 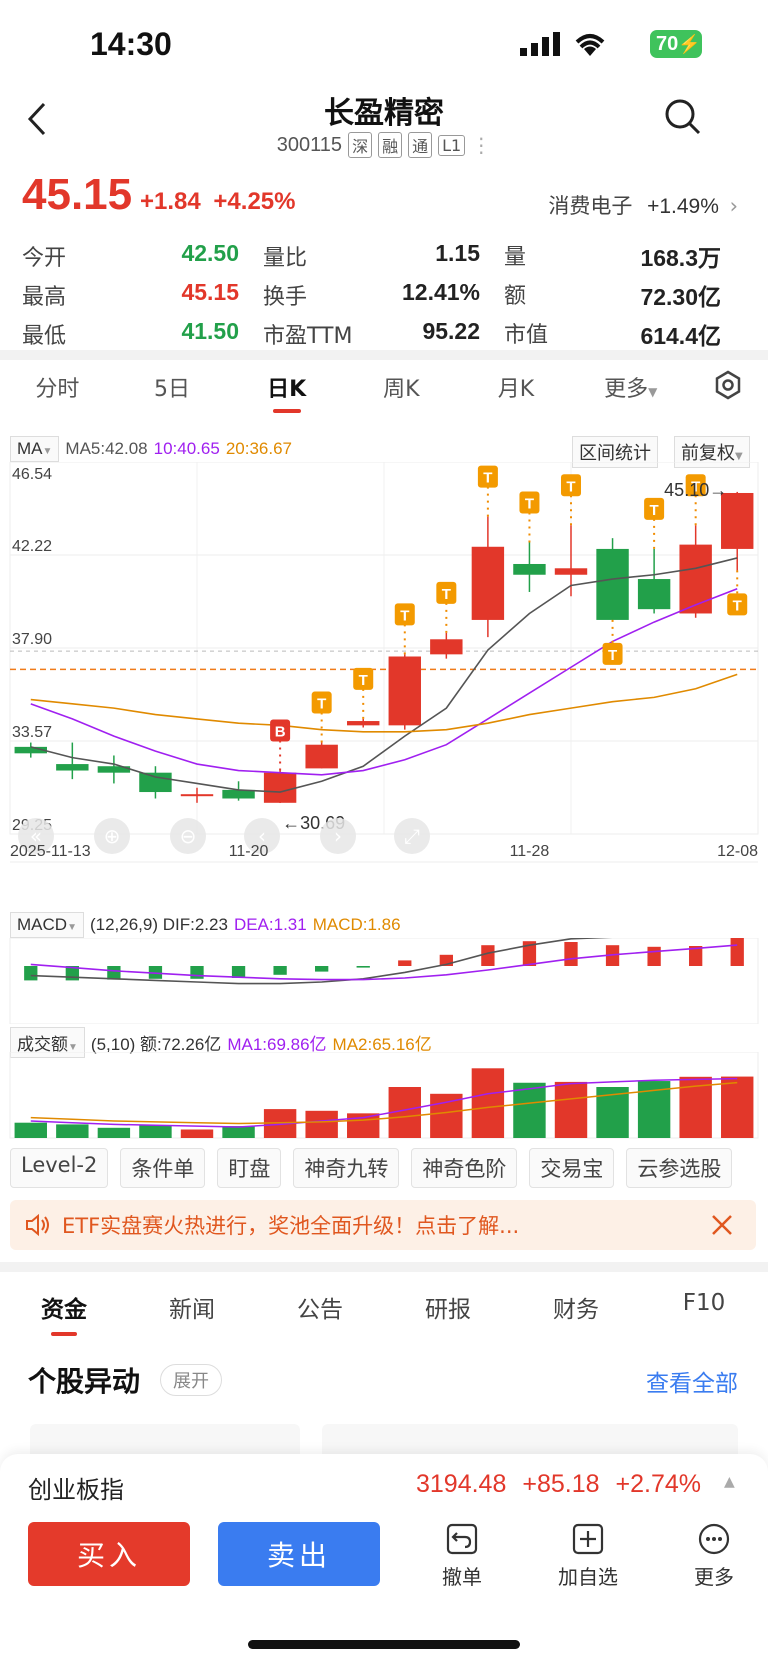 What do you see at coordinates (188, 836) in the screenshot?
I see `zoom-out-icon: ⊖` at bounding box center [188, 836].